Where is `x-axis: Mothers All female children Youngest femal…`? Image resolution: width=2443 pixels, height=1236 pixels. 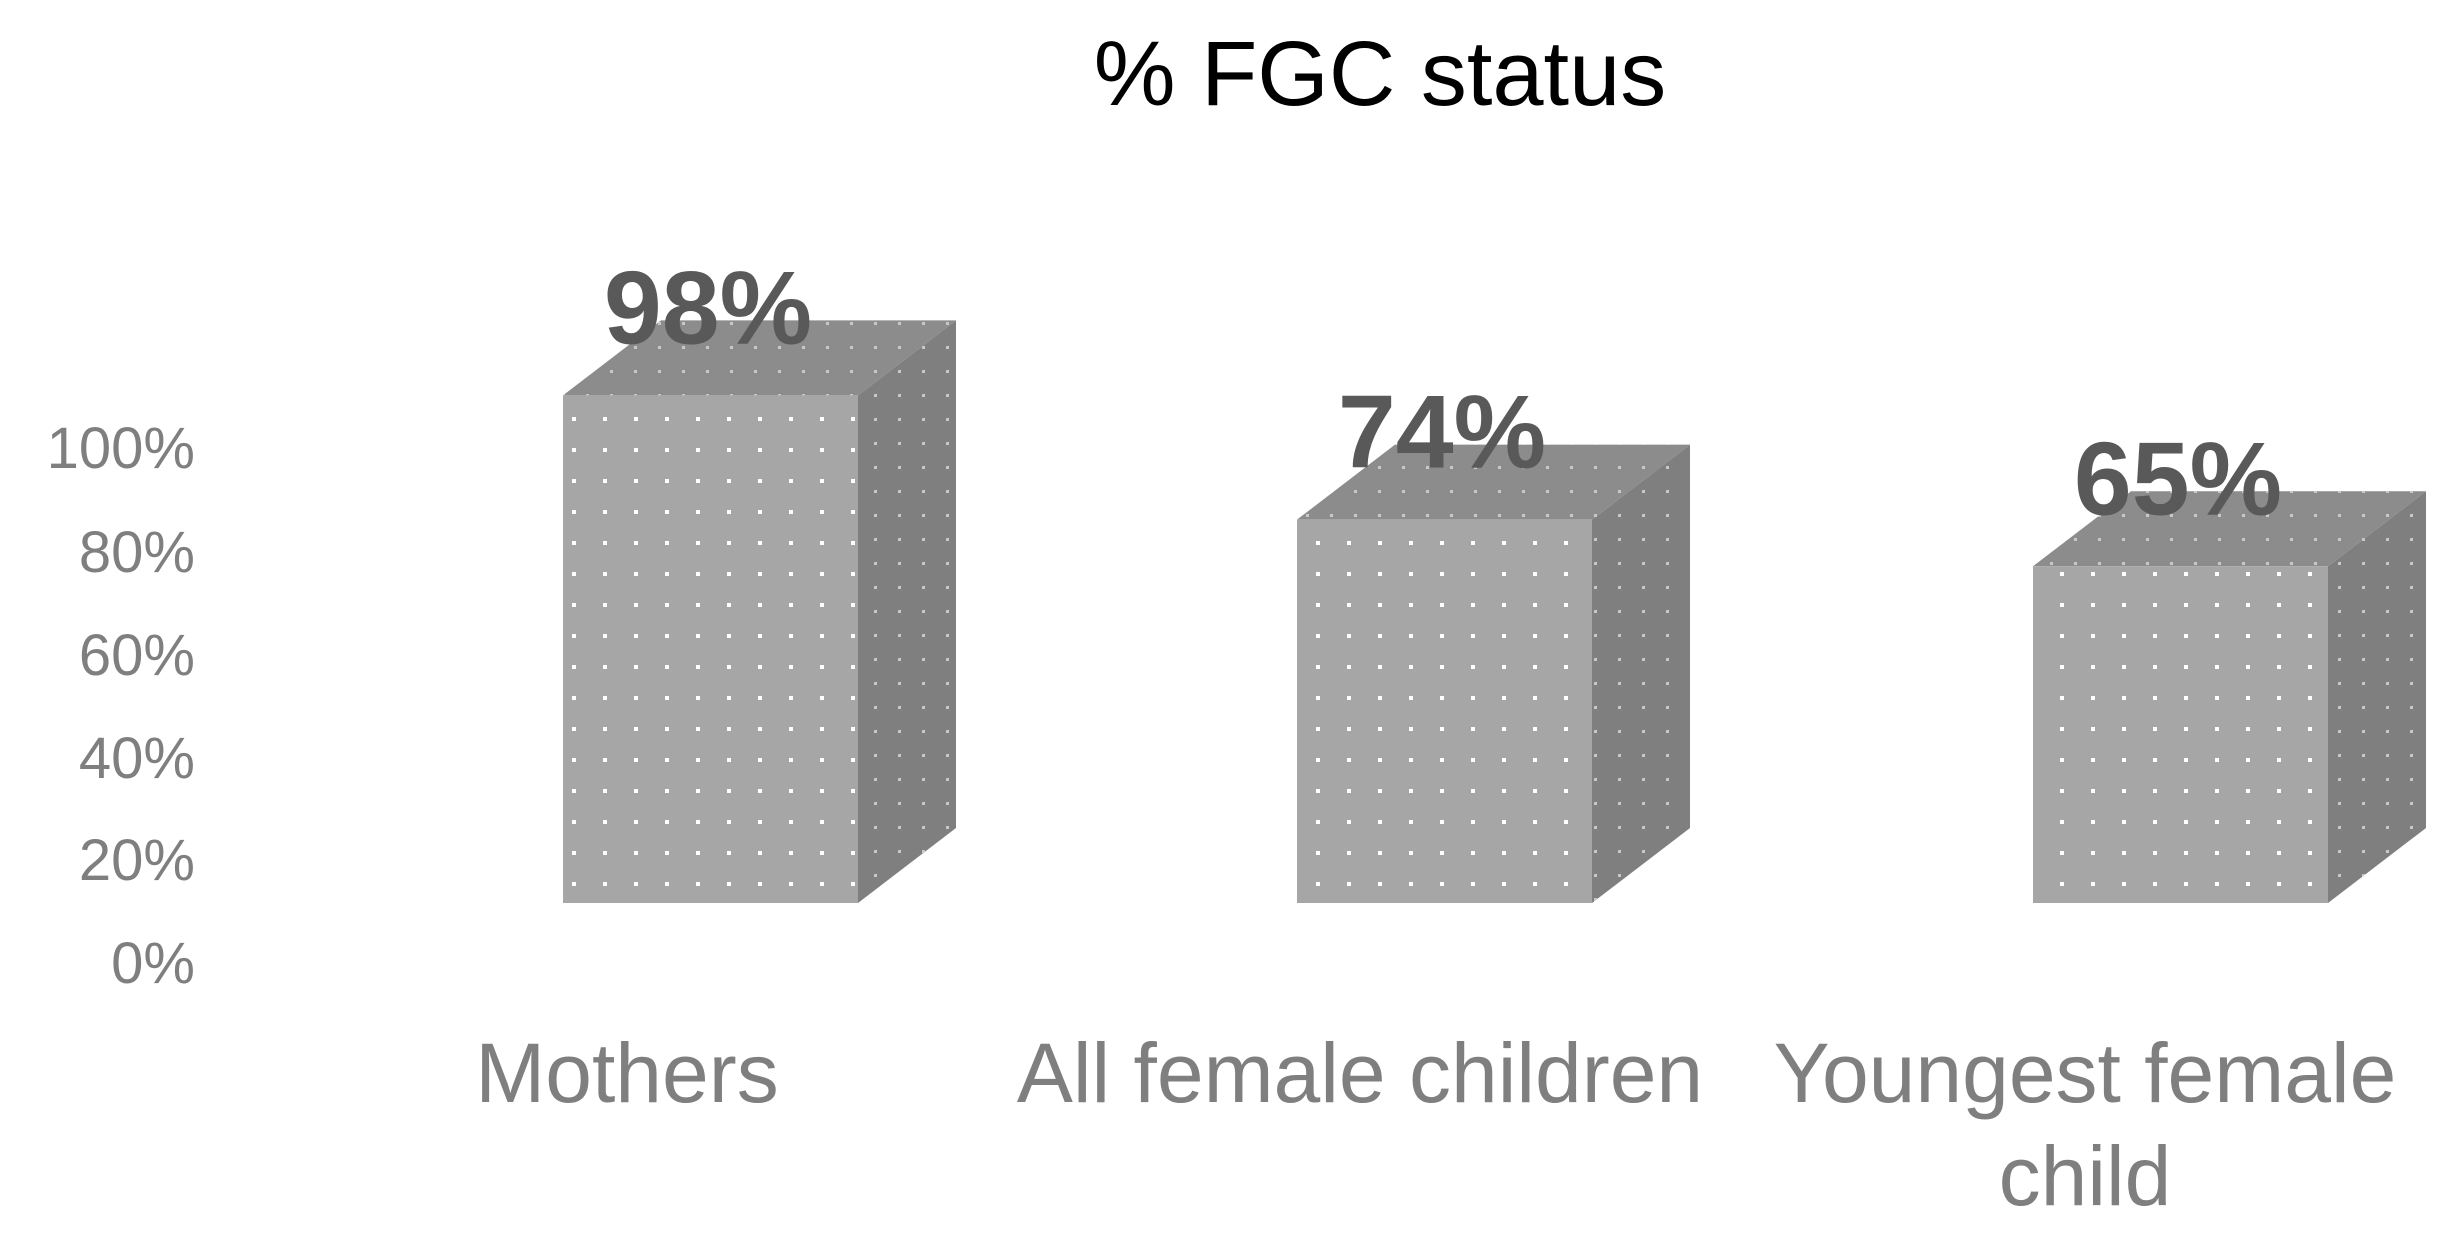
x-axis: Mothers All female children Youngest femal… is located at coordinates (1435, 1124).